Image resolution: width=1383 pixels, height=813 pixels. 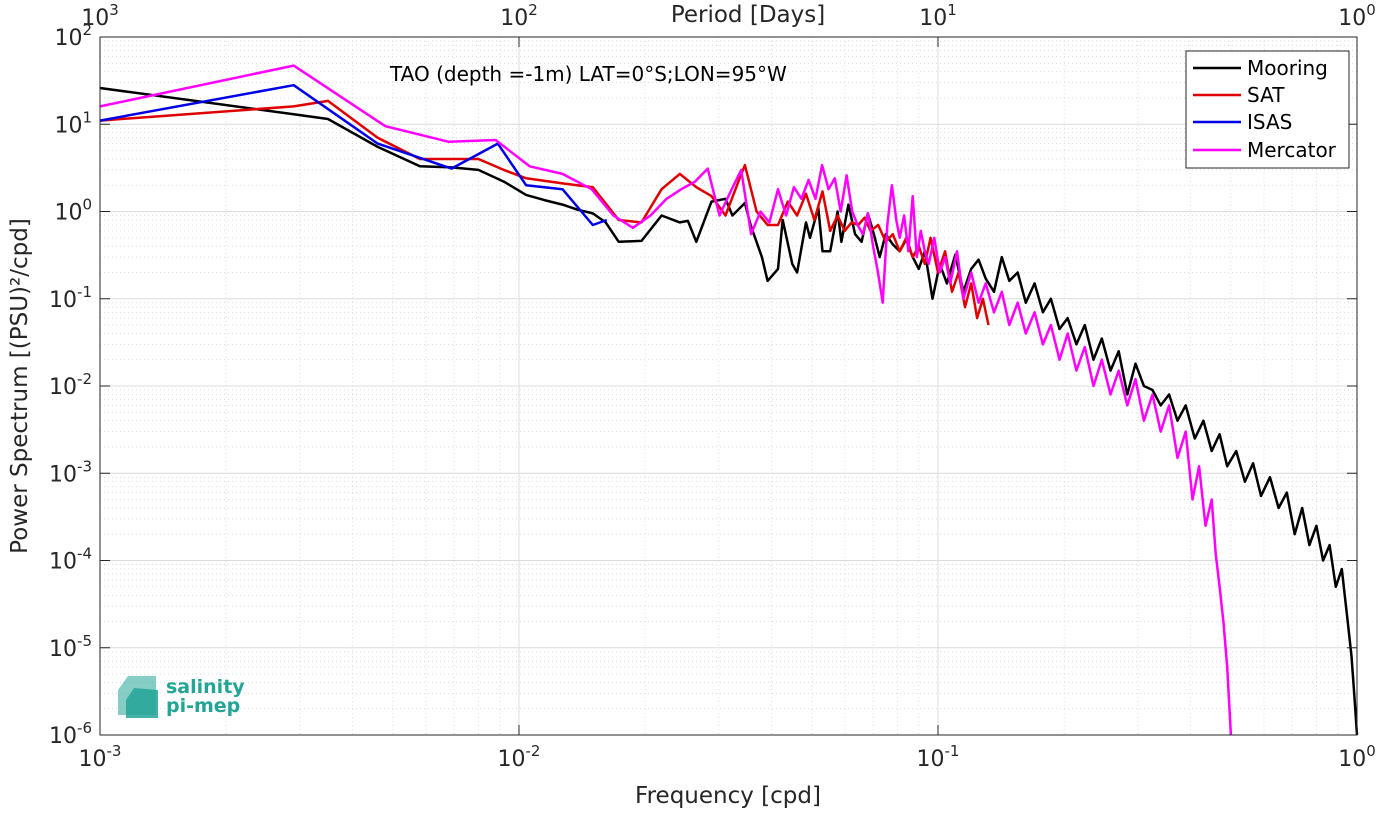 I want to click on x-axis-label: Frequency [cpd], so click(x=728, y=796).